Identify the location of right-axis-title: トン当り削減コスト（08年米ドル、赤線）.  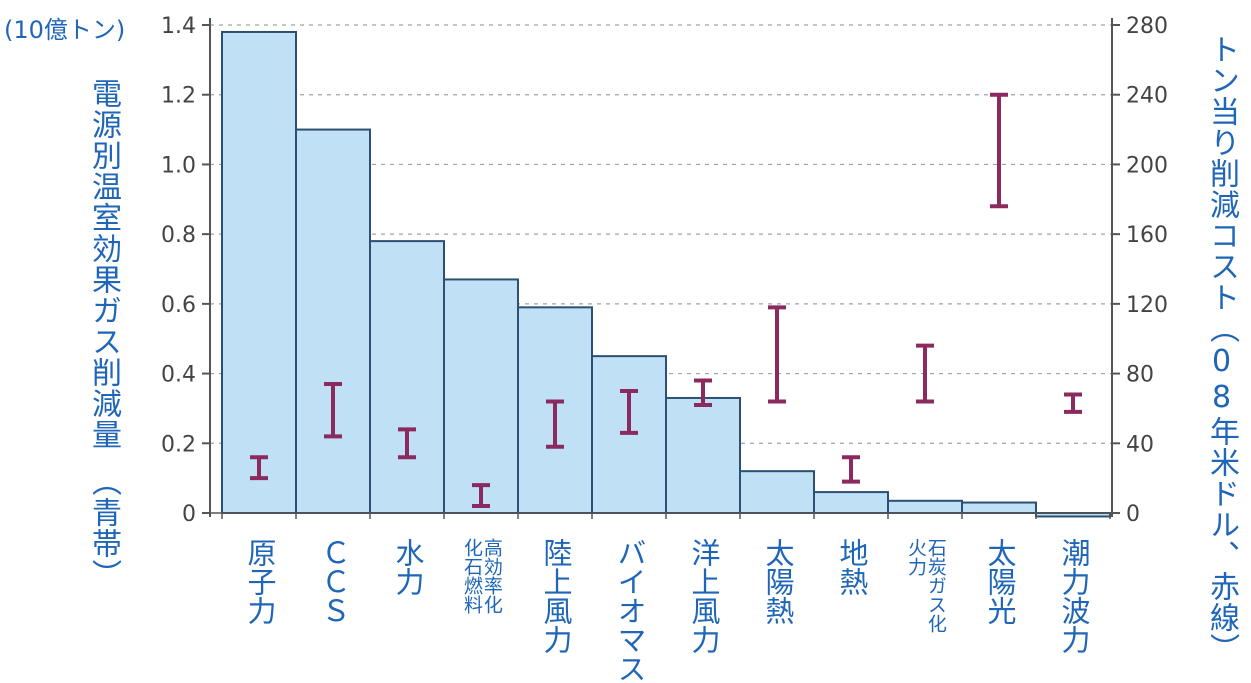
(1221, 349).